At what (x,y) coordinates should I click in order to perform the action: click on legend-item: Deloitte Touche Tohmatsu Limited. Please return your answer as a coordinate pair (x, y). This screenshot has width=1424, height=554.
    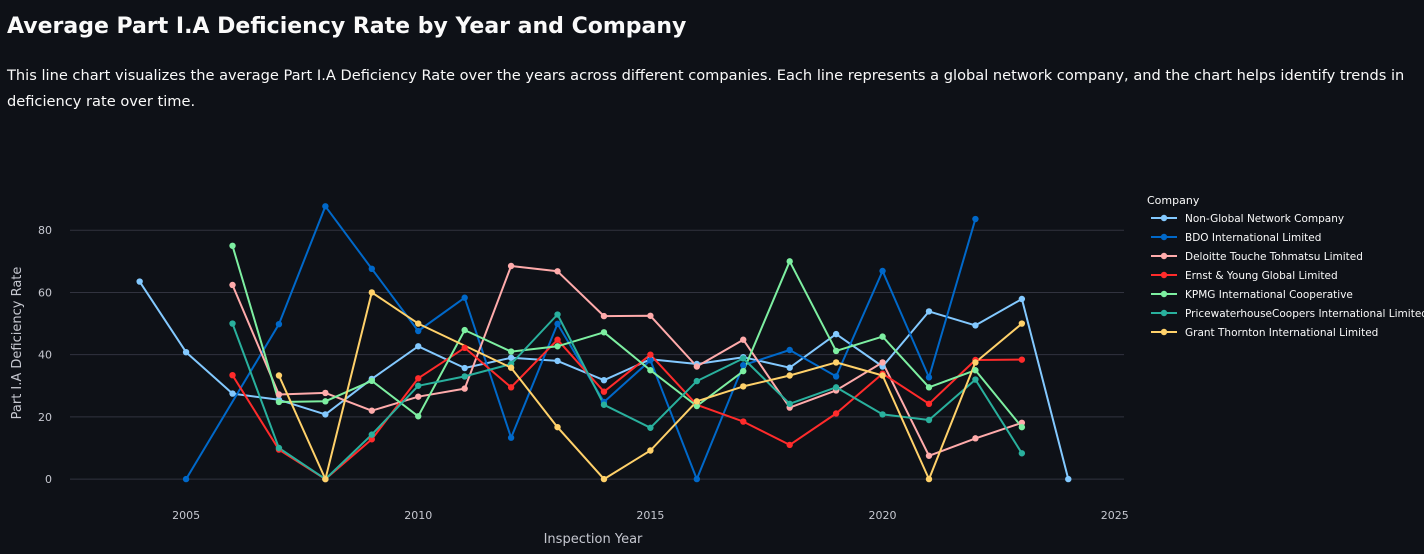
    Looking at the image, I should click on (1257, 257).